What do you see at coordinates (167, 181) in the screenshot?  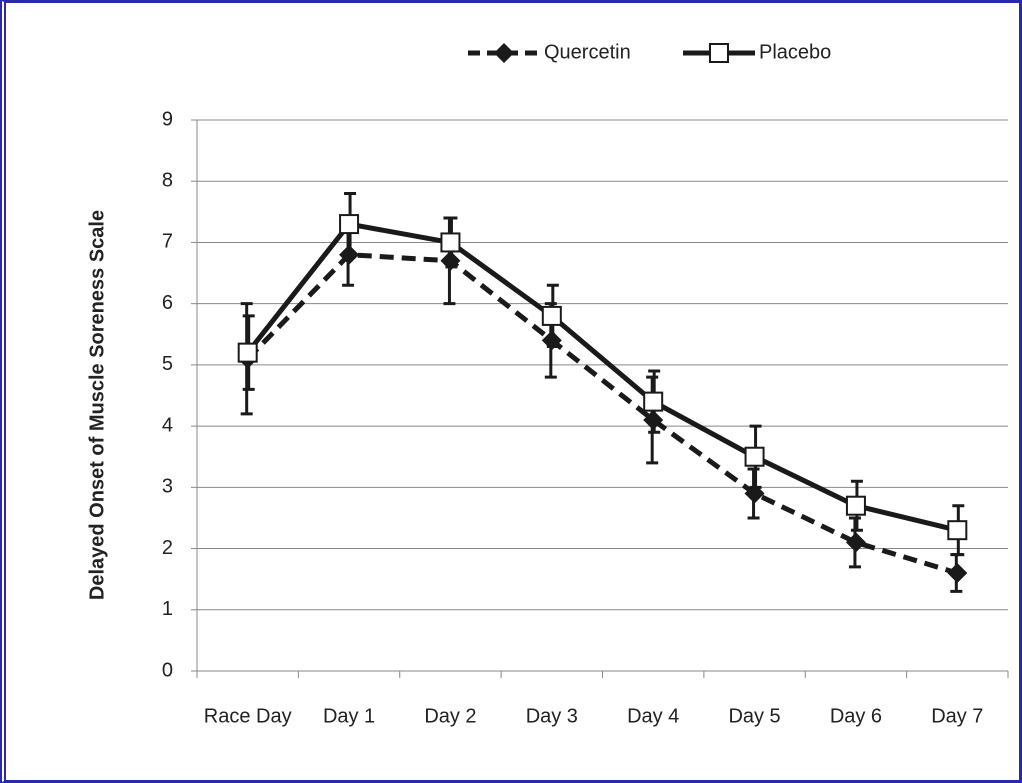 I see `y-tick-label: 8` at bounding box center [167, 181].